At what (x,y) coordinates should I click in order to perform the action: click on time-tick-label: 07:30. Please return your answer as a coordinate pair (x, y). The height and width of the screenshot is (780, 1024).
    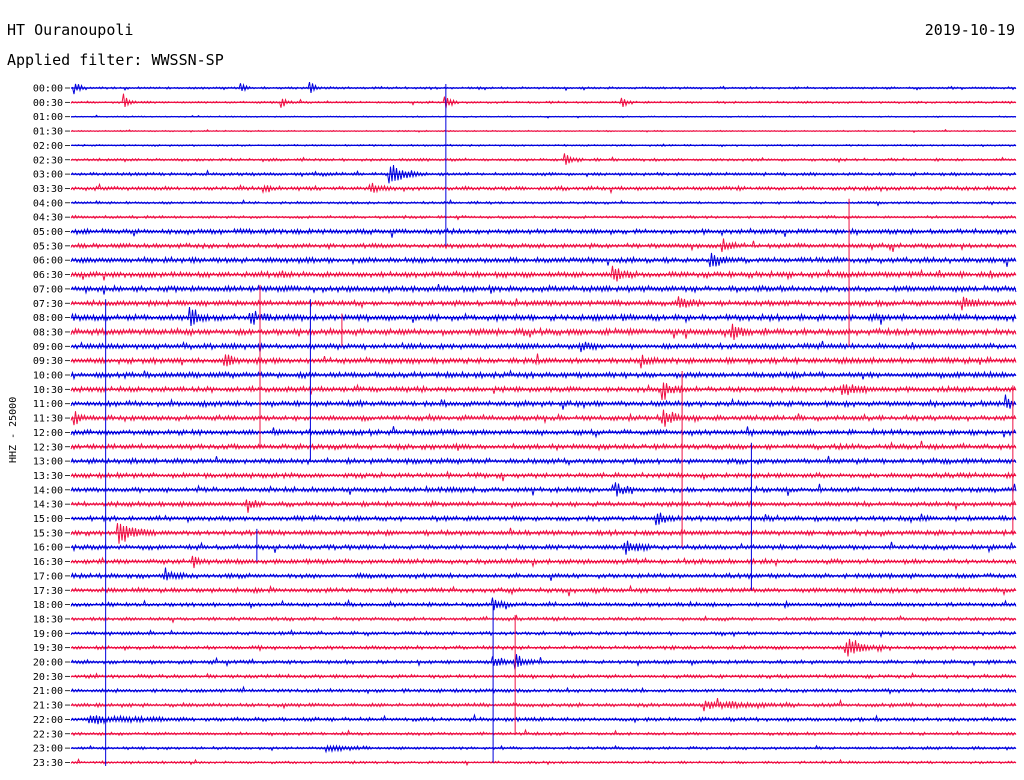
    Looking at the image, I should click on (48, 304).